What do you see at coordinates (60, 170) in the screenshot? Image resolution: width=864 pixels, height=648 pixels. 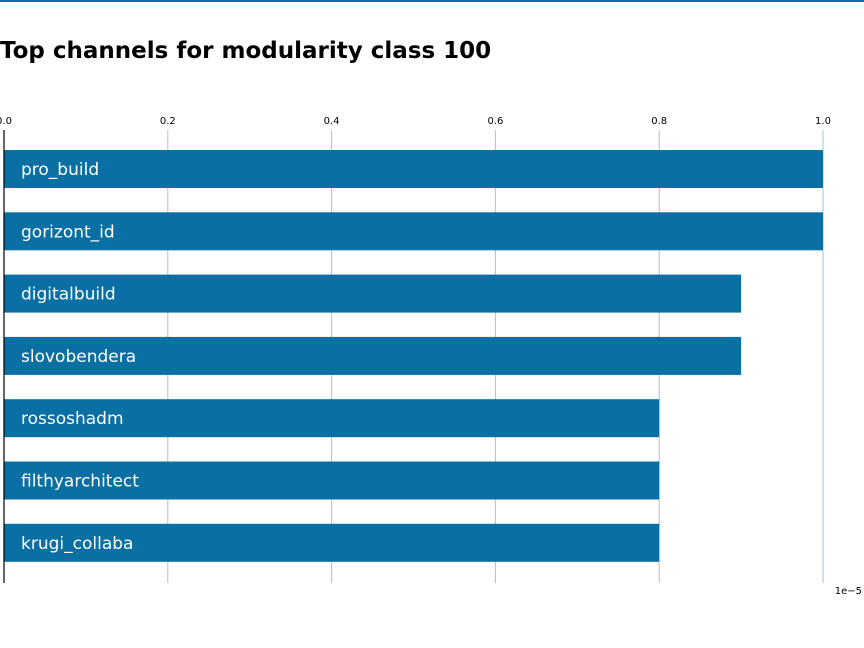 I see `bar-label: pro_build` at bounding box center [60, 170].